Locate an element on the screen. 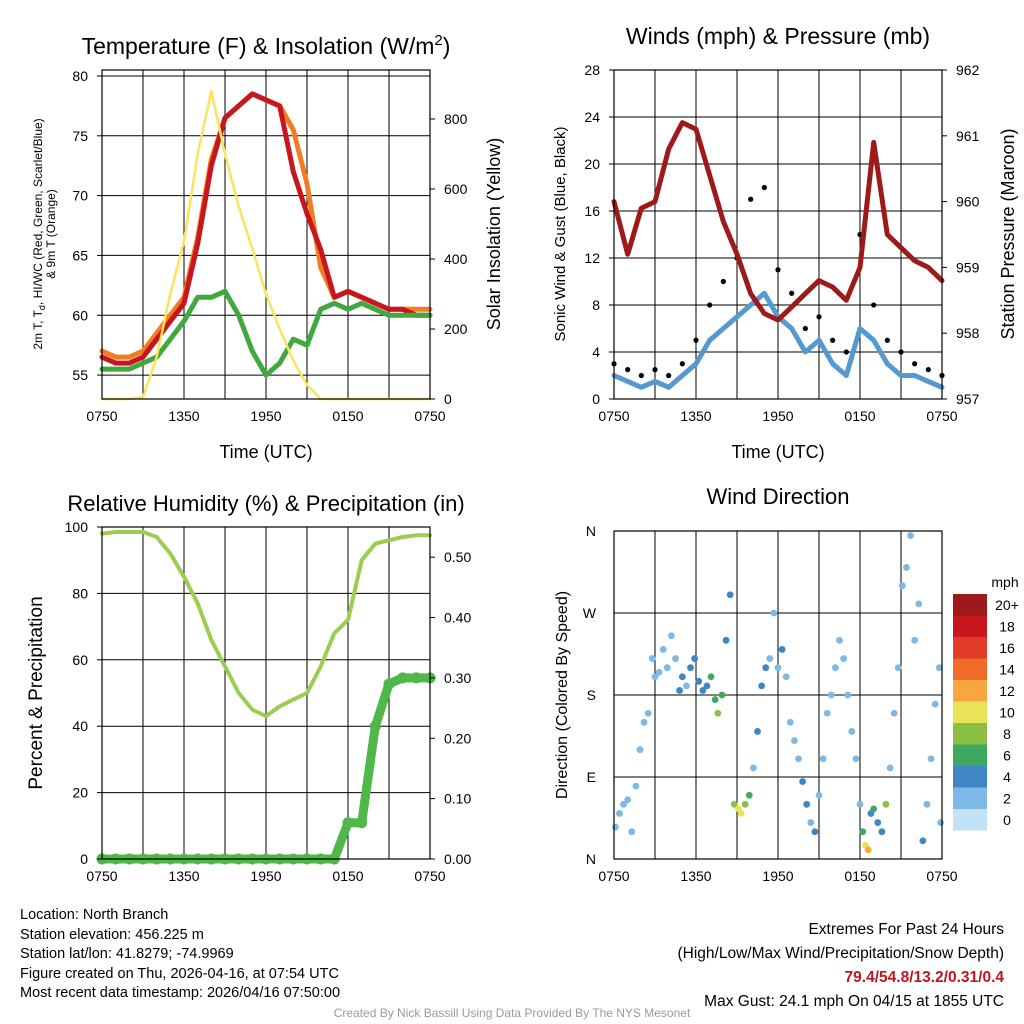 This screenshot has width=1024, height=1024. winds-title: Winds (mph) & Pressure (mb) is located at coordinates (778, 36).